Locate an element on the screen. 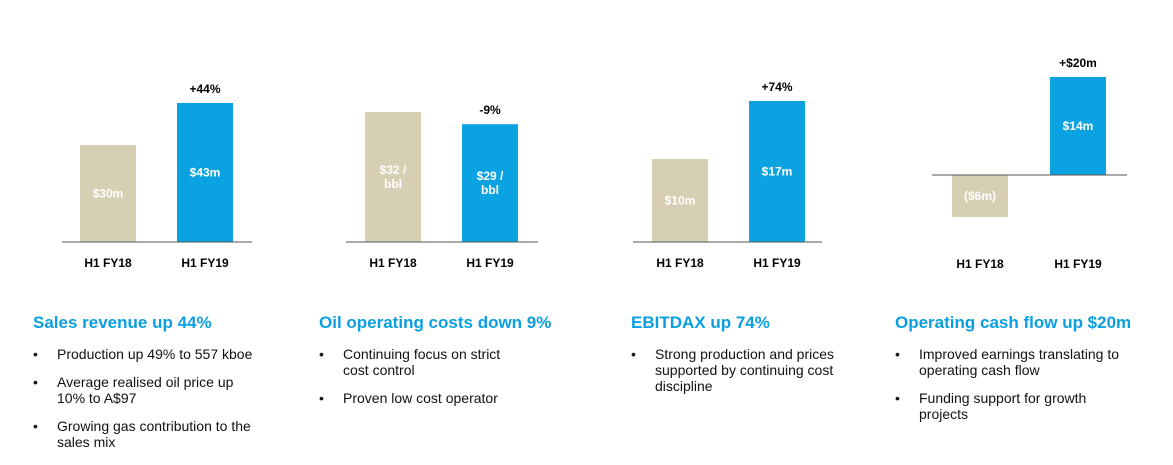 This screenshot has width=1173, height=465. bar-value-label: $10m is located at coordinates (680, 201).